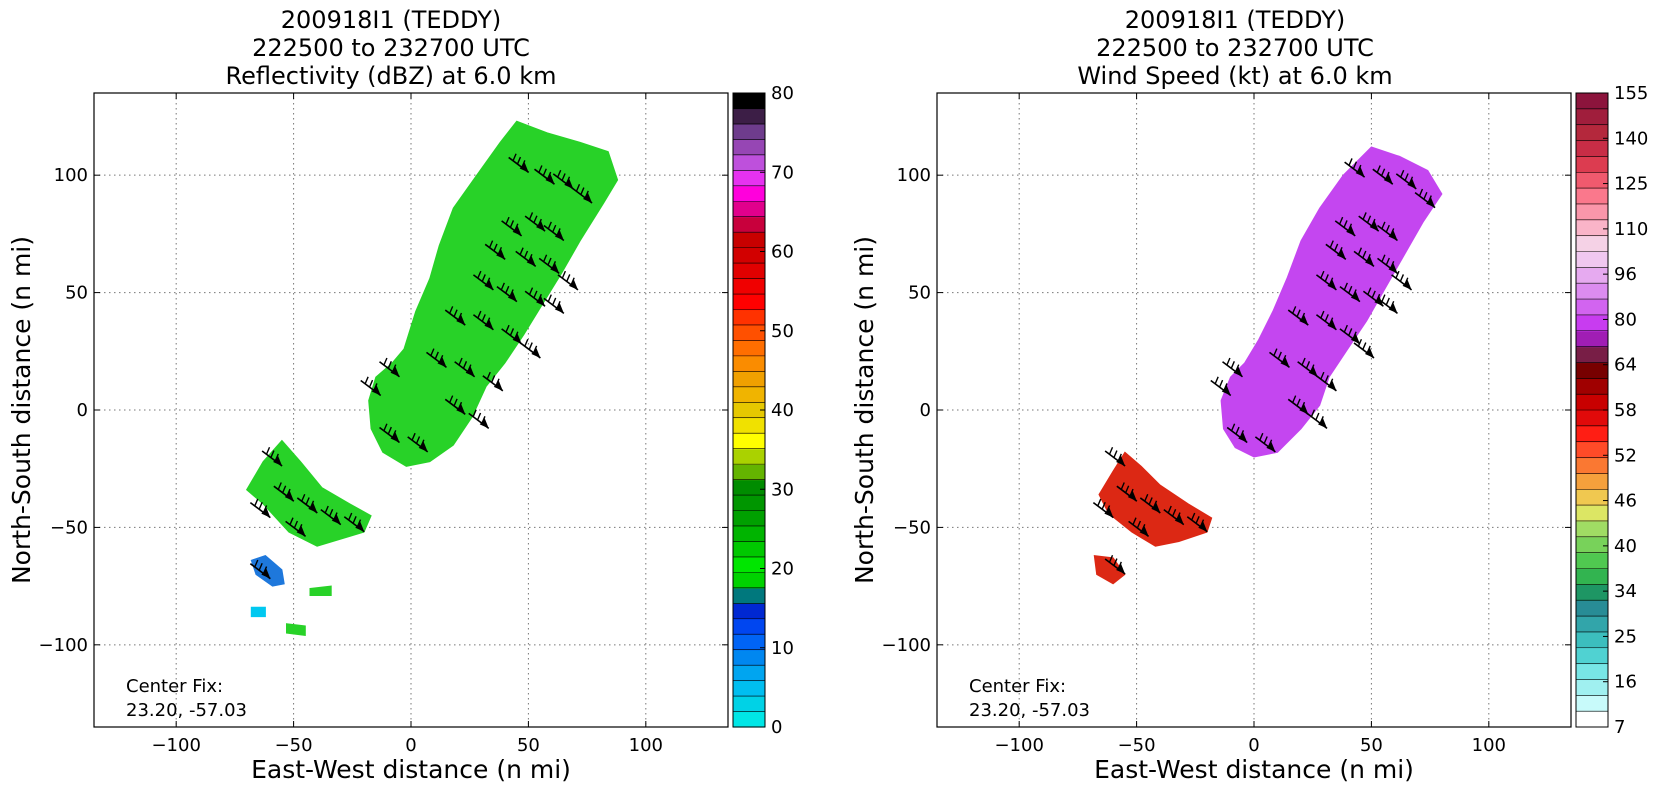 This screenshot has width=1654, height=787. What do you see at coordinates (782, 648) in the screenshot?
I see `colorbar-tick-label: 10` at bounding box center [782, 648].